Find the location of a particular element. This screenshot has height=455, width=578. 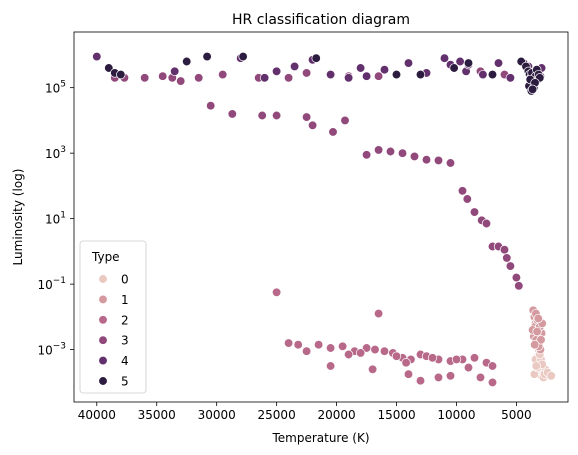

legend-title: Type is located at coordinates (105, 257).